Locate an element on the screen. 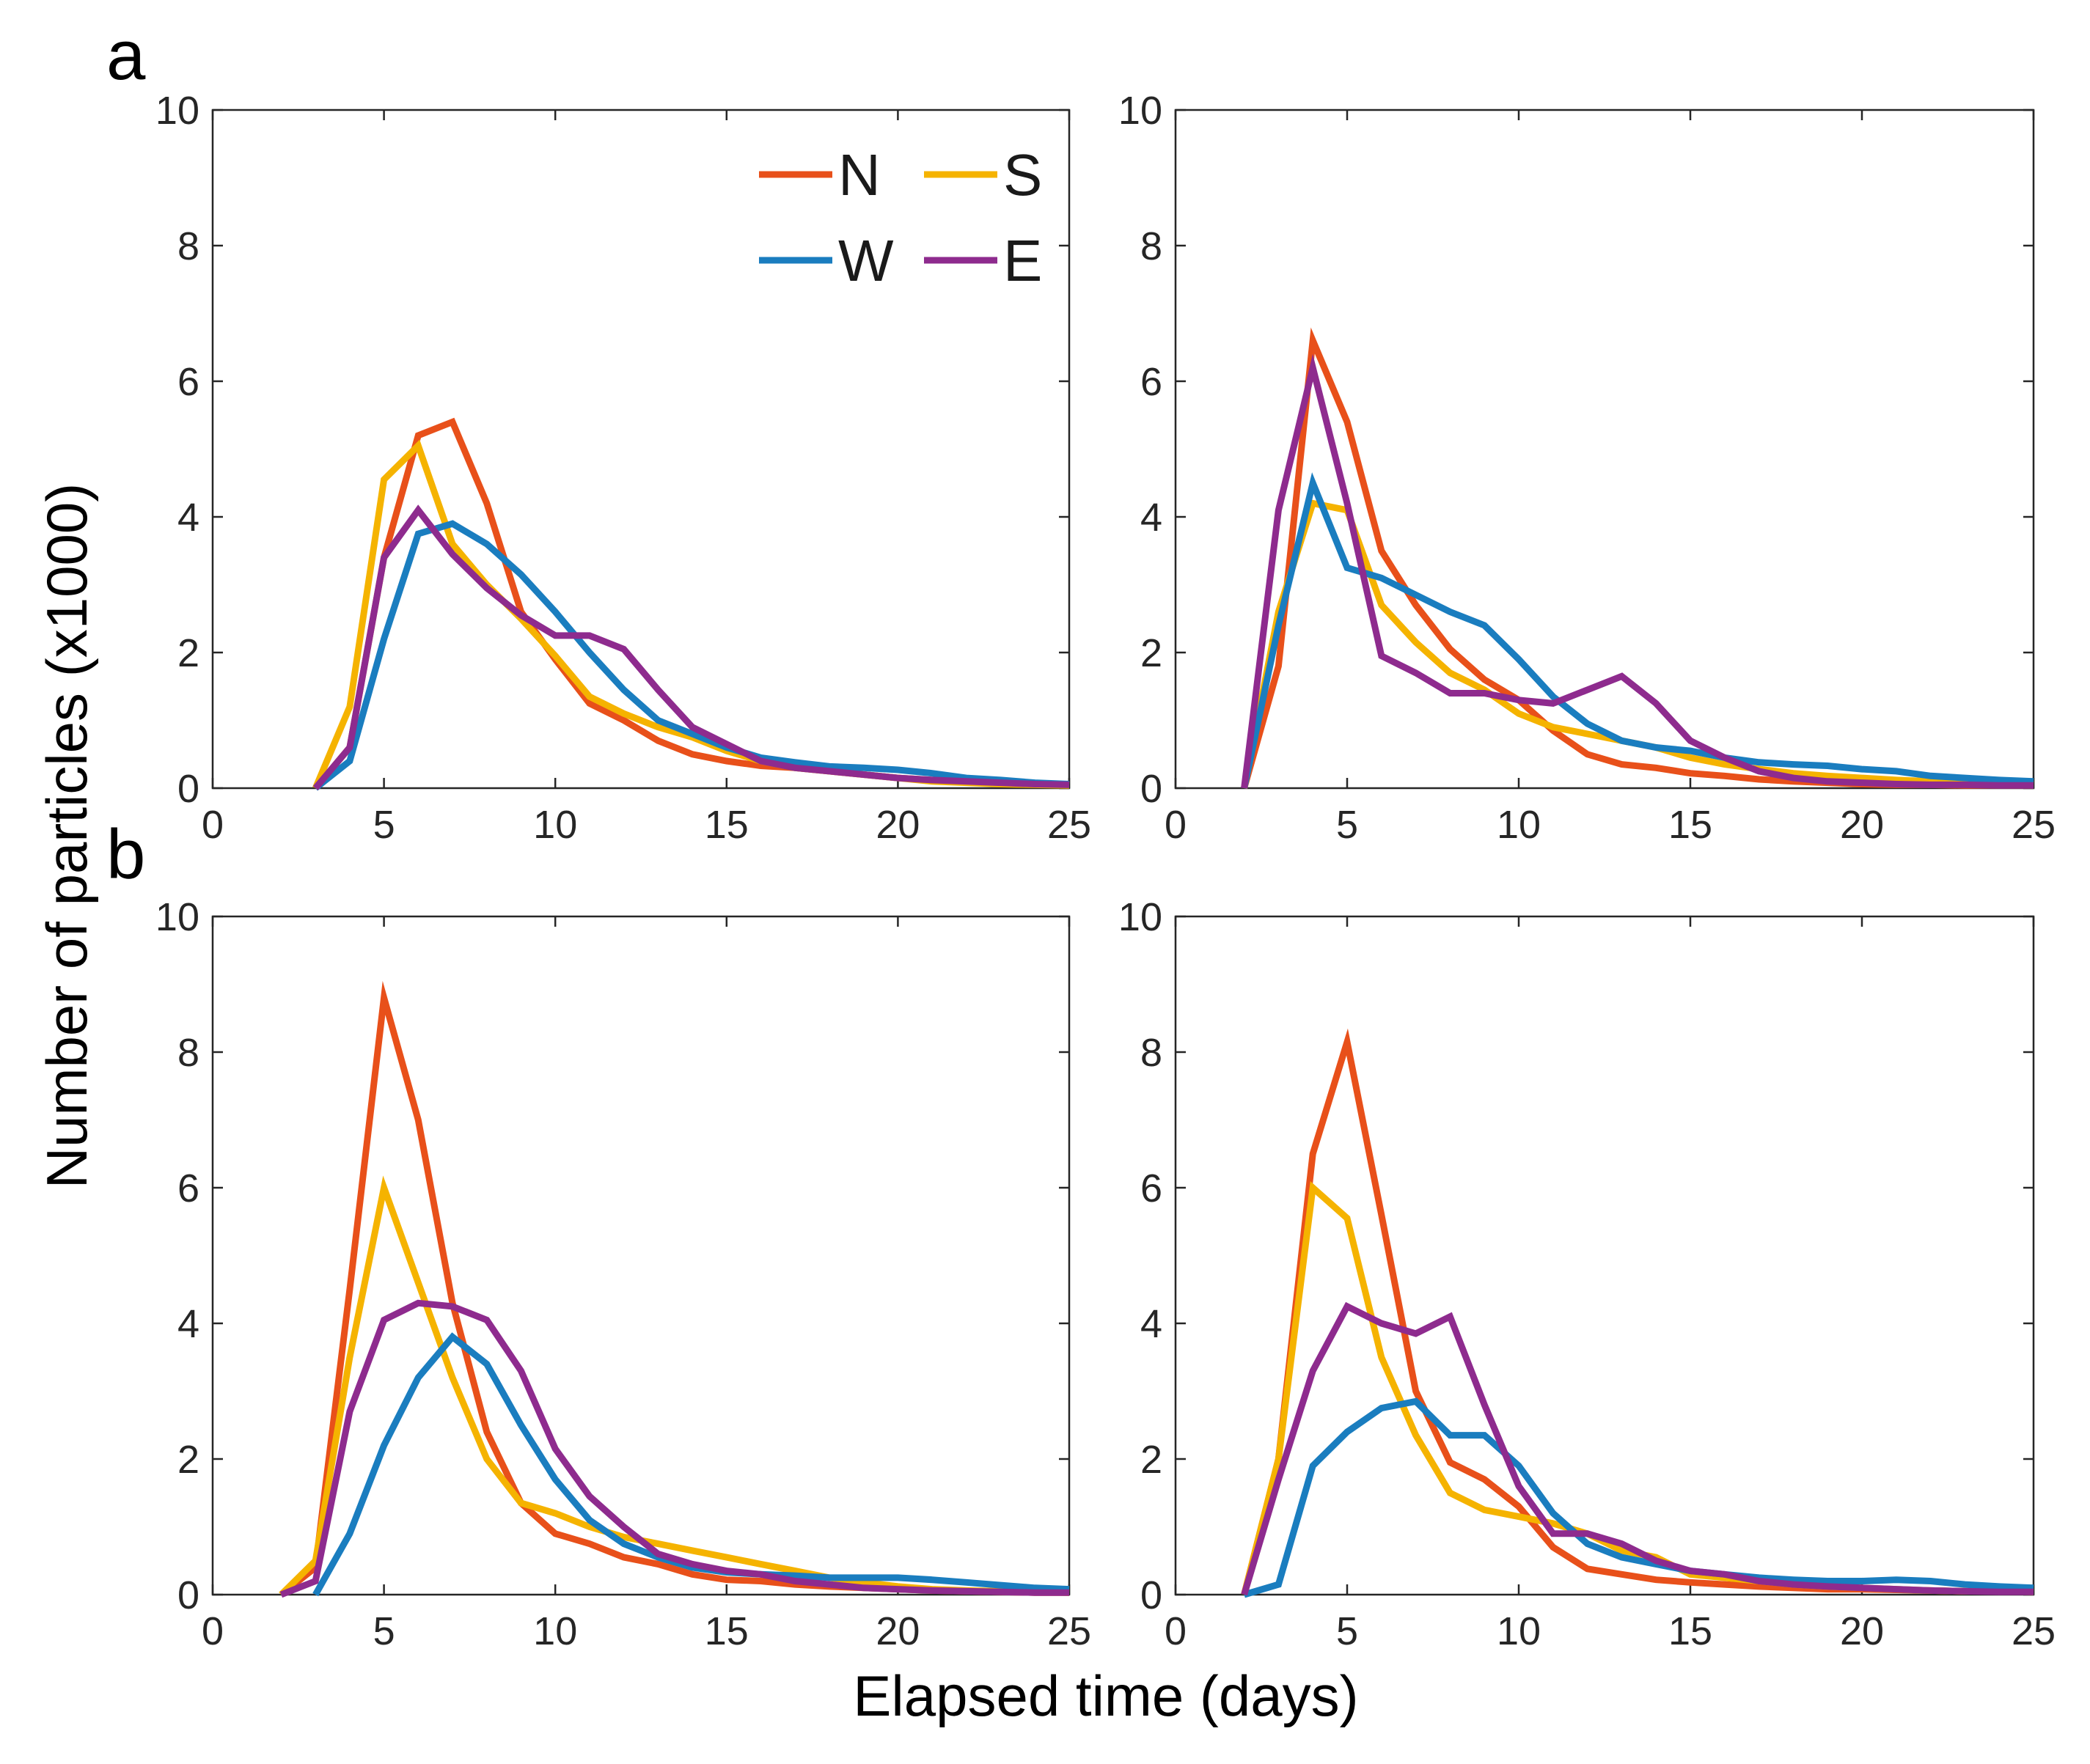 This screenshot has height=1764, width=2090. y-axis-label: Number of particles (x1000) is located at coordinates (66, 836).